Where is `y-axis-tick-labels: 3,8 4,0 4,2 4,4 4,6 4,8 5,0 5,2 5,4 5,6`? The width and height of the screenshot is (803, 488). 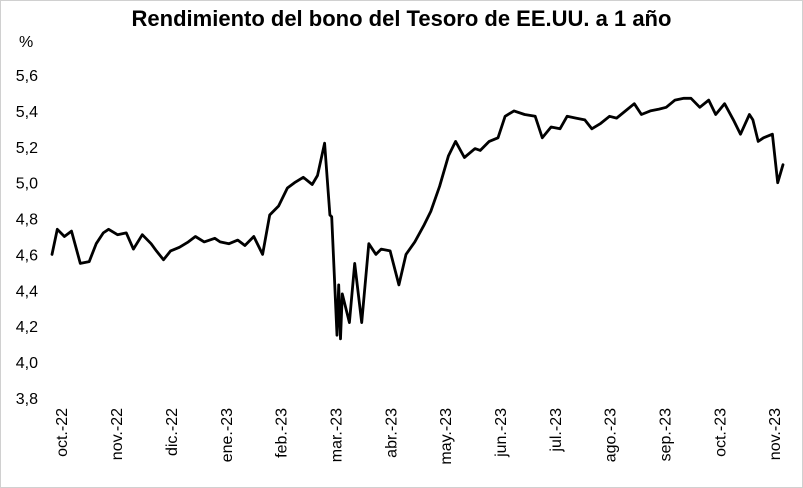
y-axis-tick-labels: 3,8 4,0 4,2 4,4 4,6 4,8 5,0 5,2 5,4 5,6 is located at coordinates (27, 238).